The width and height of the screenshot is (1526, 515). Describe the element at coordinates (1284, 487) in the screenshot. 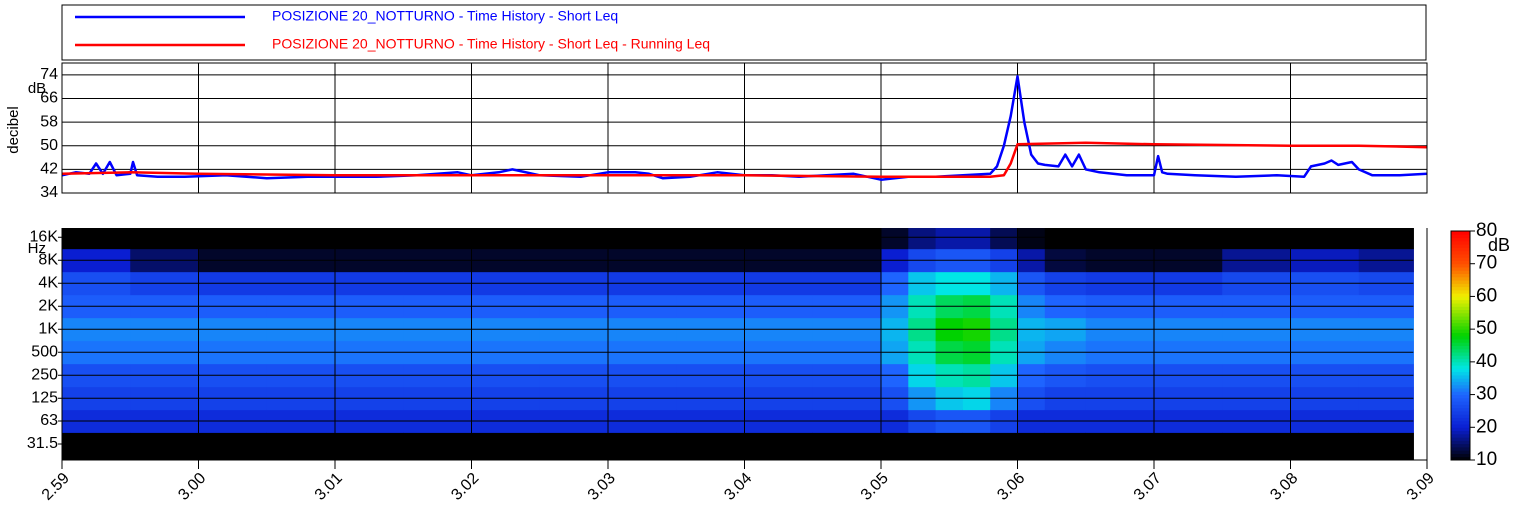

I see `x-tick-label: 3.08` at that location.